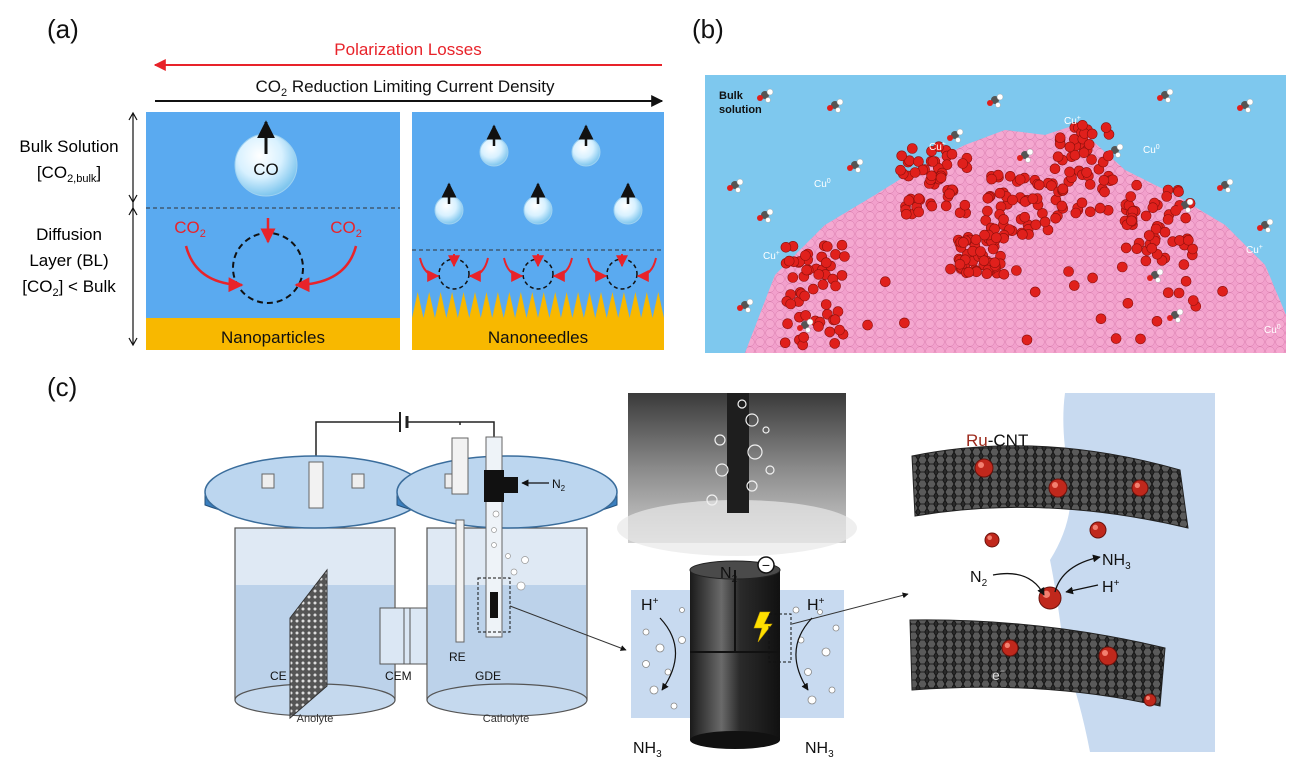 The width and height of the screenshot is (1290, 764). I want to click on cu-plus-label-1: Cu+, so click(937, 147).